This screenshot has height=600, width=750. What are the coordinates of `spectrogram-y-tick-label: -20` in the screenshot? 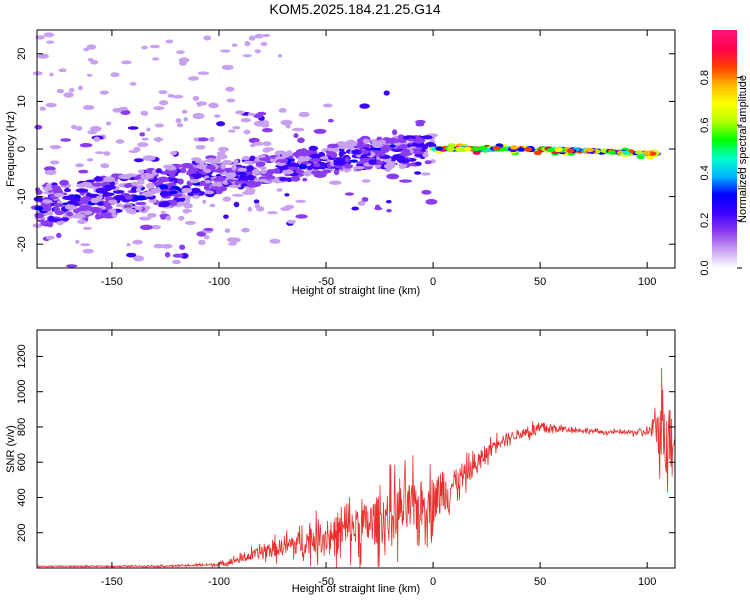 It's located at (22, 244).